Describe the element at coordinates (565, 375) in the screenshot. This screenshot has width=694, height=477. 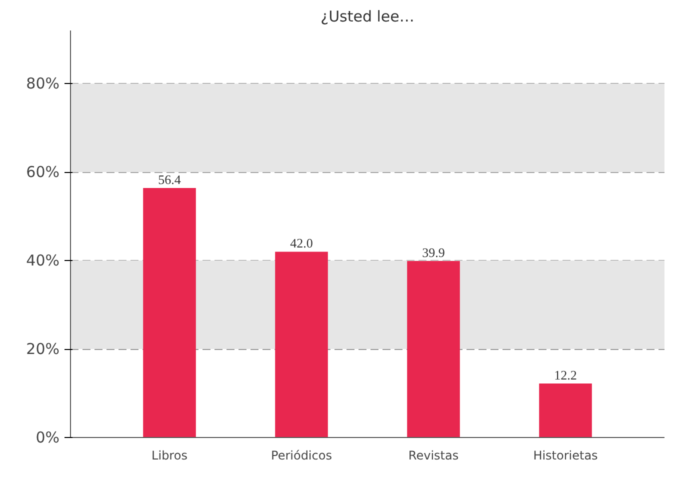
I see `data-label: 12.2` at that location.